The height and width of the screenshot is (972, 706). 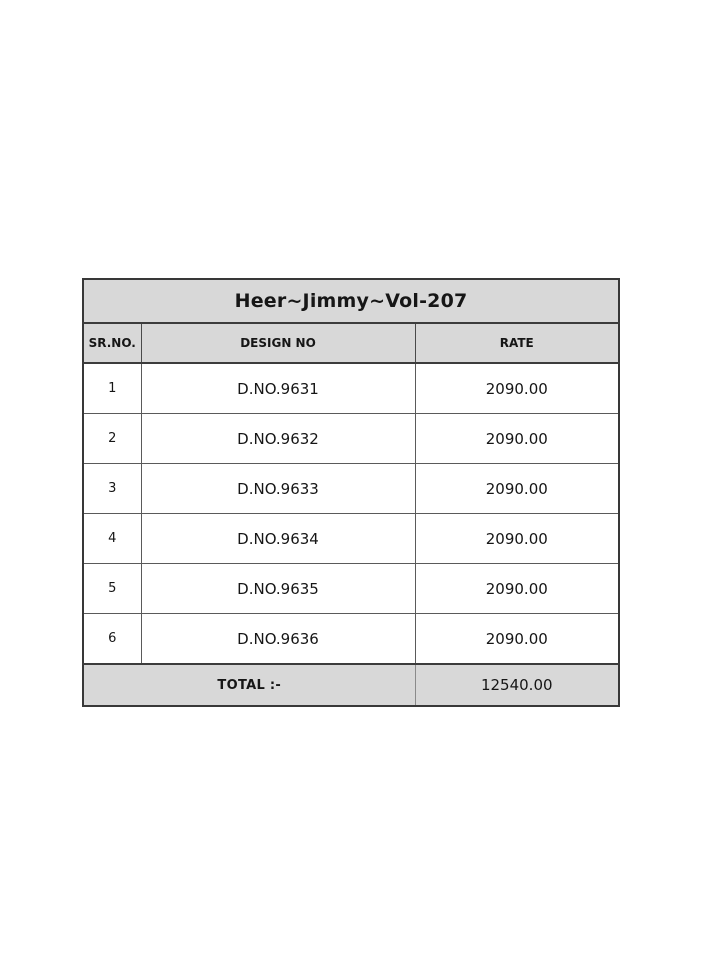 I want to click on sr-no-cell: 6, so click(x=112, y=639).